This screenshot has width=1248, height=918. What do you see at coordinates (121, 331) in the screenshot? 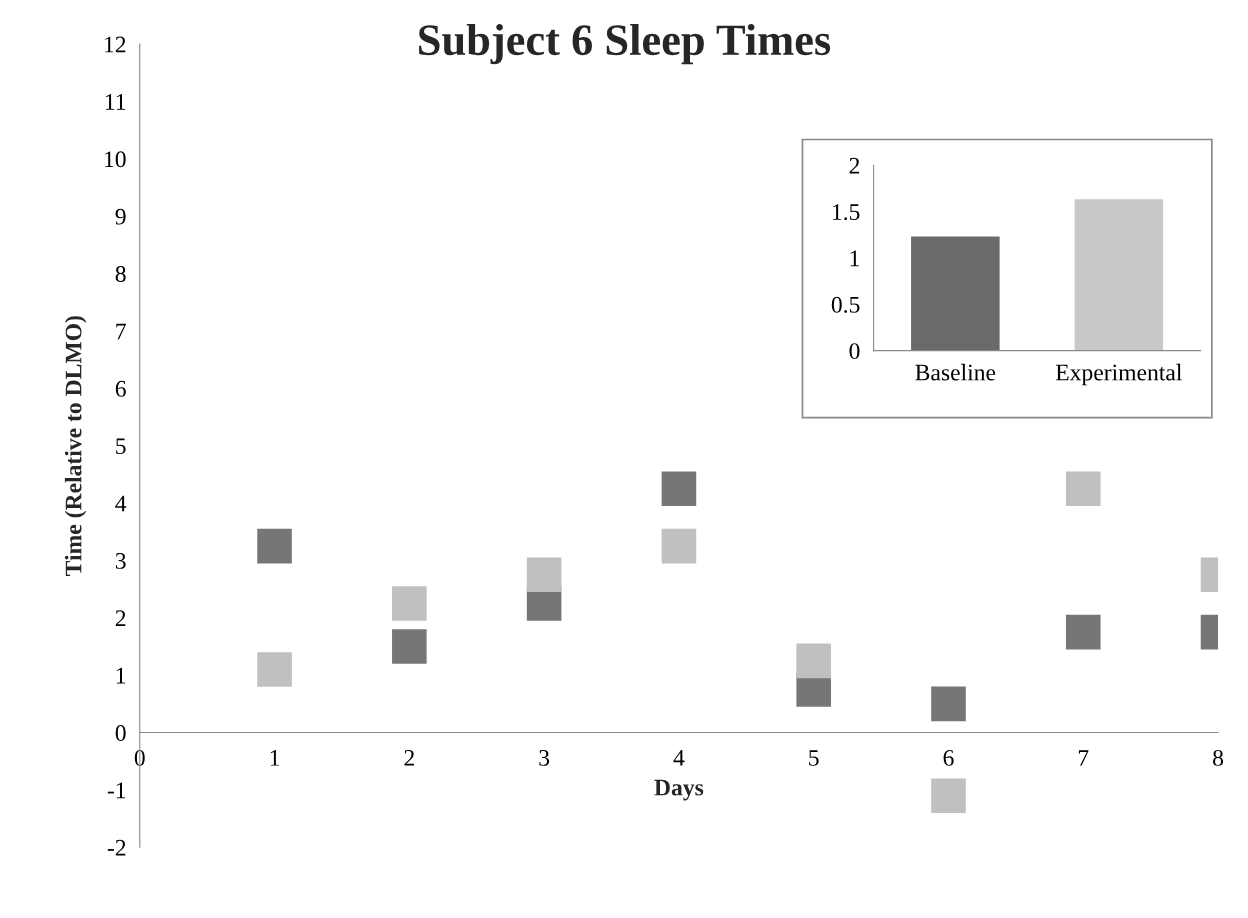
I see `y-tick-label: 7` at bounding box center [121, 331].